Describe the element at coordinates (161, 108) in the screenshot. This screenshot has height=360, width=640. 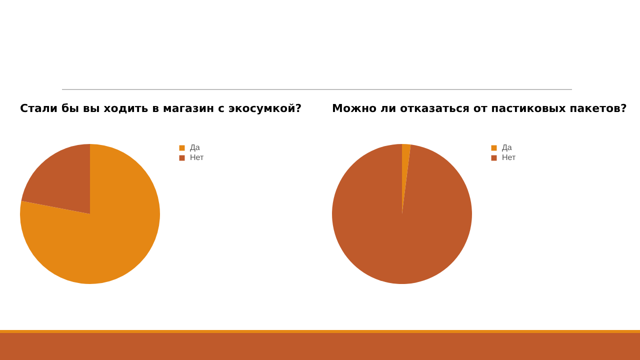
I see `chart-title: Стали бы вы ходить в магазин с экосумкой?` at that location.